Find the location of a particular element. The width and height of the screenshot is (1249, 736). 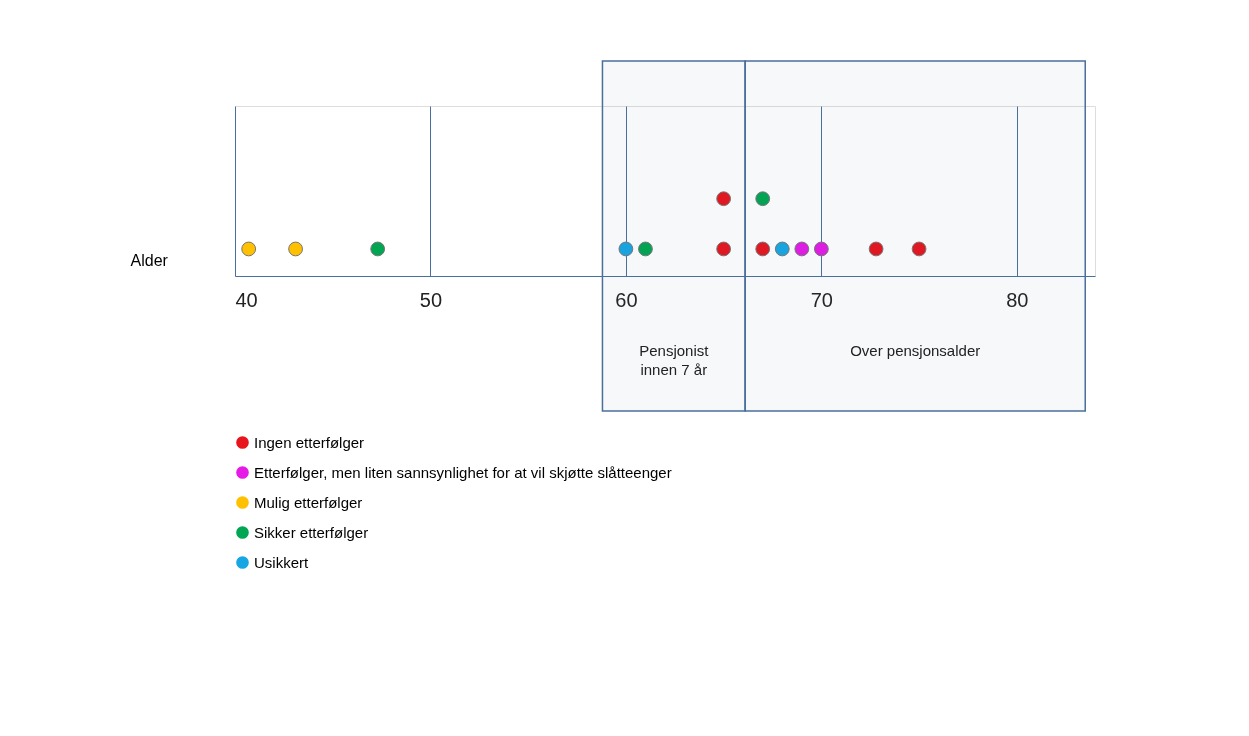

x-tick-label: 40 is located at coordinates (246, 299).